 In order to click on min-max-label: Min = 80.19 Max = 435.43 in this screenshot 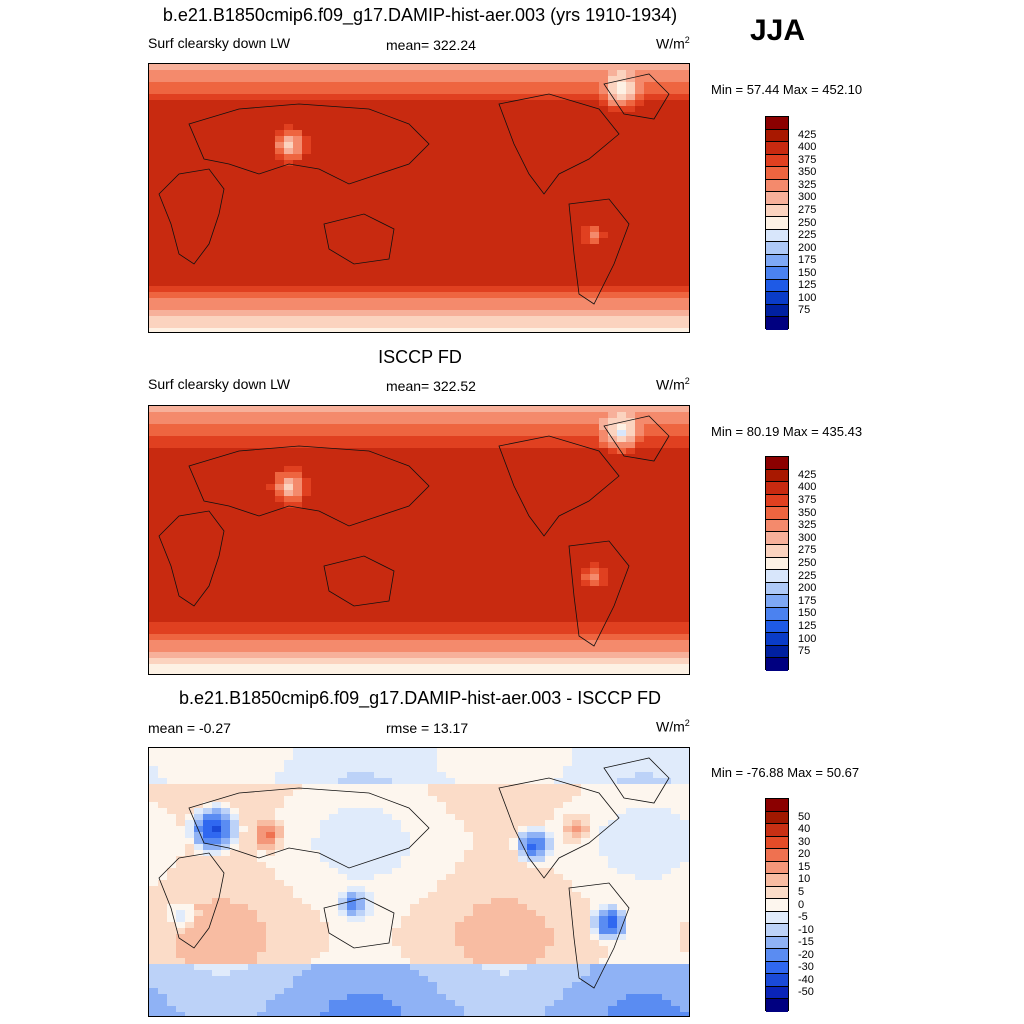, I will do `click(787, 431)`.